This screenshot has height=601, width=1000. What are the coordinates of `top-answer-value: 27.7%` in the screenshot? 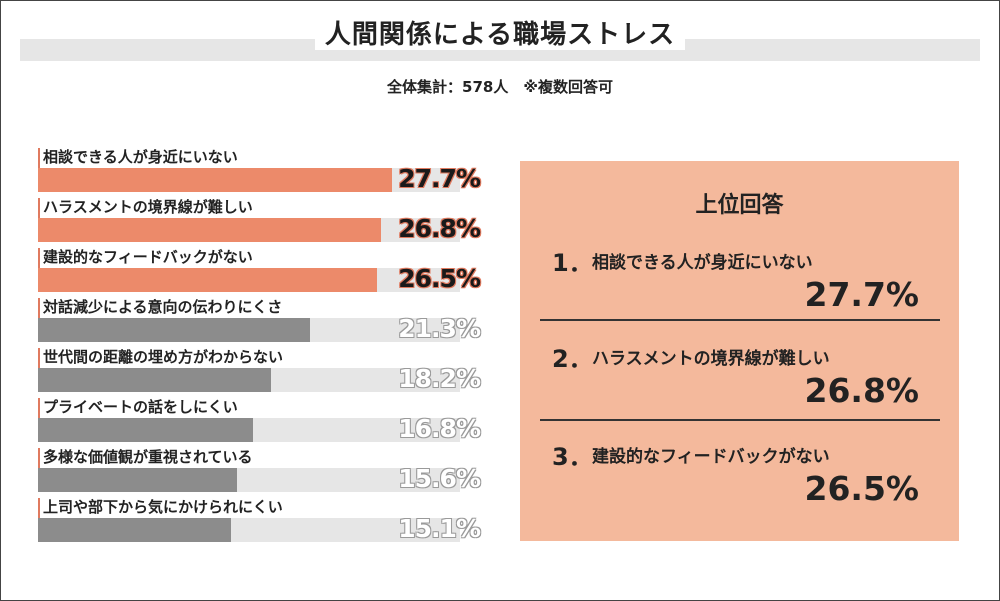 It's located at (862, 294).